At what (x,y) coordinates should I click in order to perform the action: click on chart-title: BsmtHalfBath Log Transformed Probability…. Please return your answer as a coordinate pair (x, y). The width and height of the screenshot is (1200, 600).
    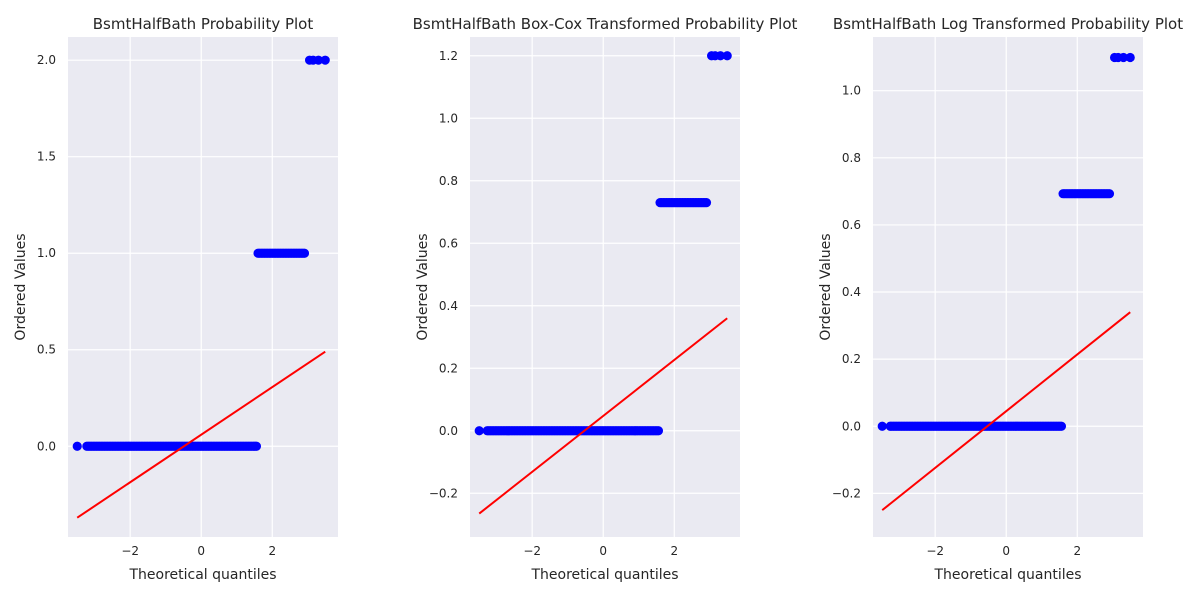
    Looking at the image, I should click on (1008, 24).